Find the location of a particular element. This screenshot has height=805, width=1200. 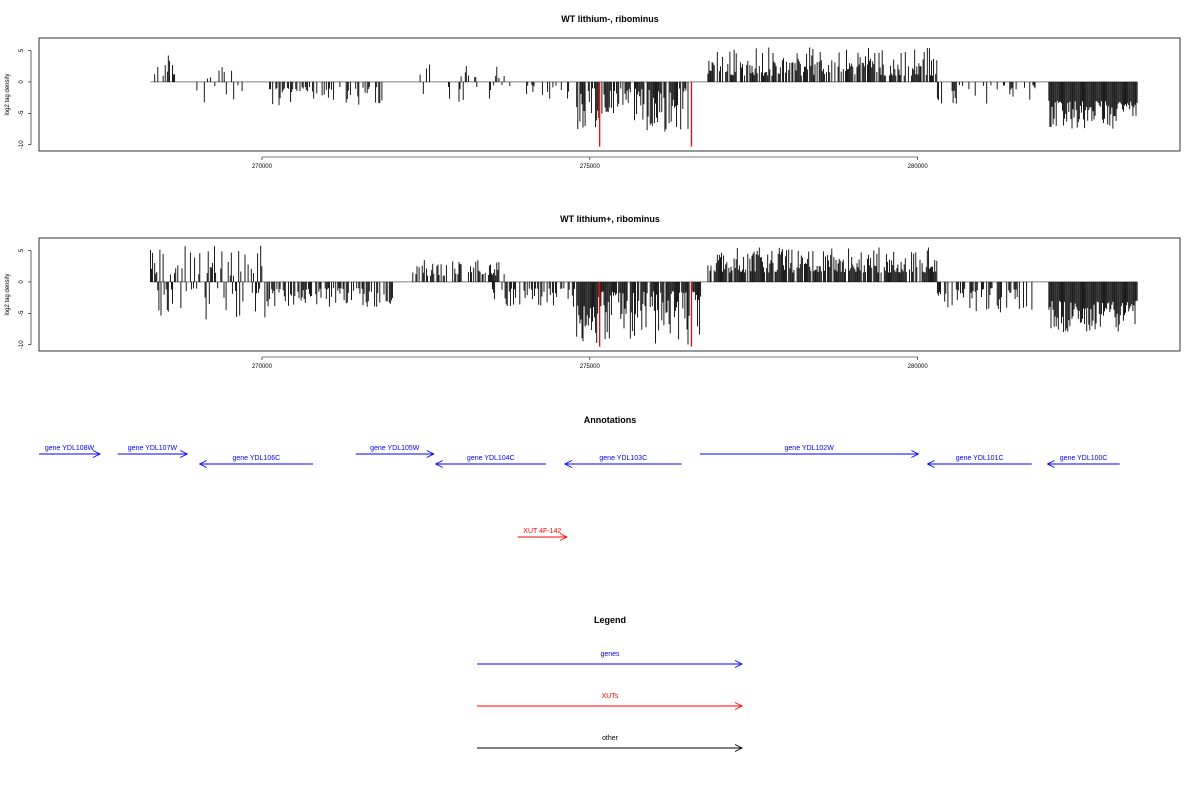

annotation-gene-ydl102w: gene YDL102W is located at coordinates (809, 451).